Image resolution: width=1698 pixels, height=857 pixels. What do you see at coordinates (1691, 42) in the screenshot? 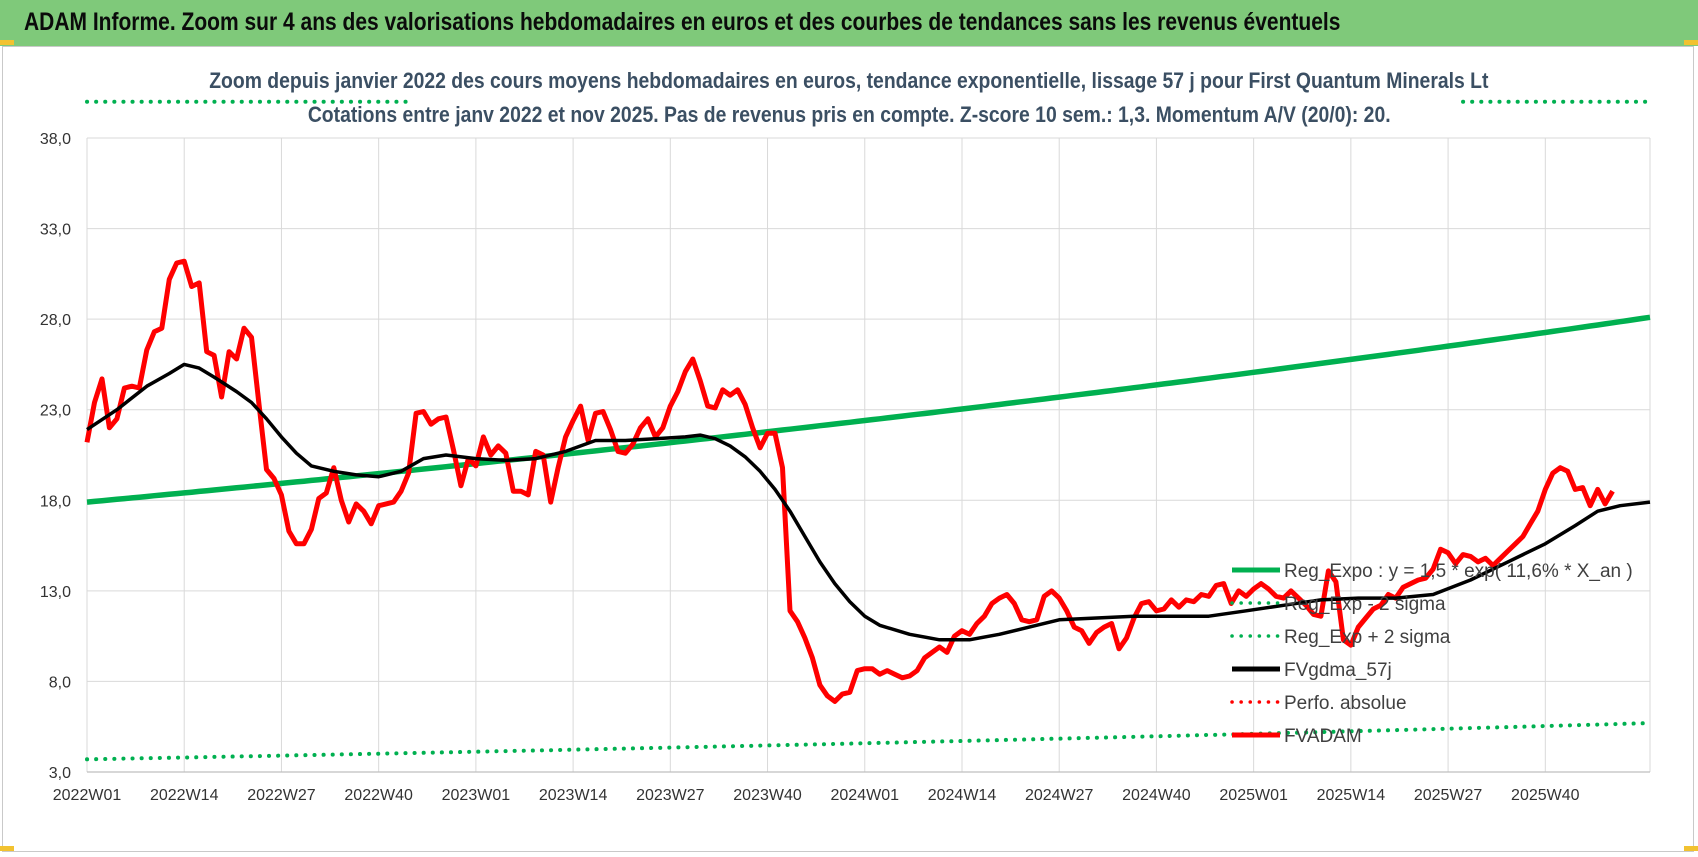
I see `frame-corner-right` at bounding box center [1691, 42].